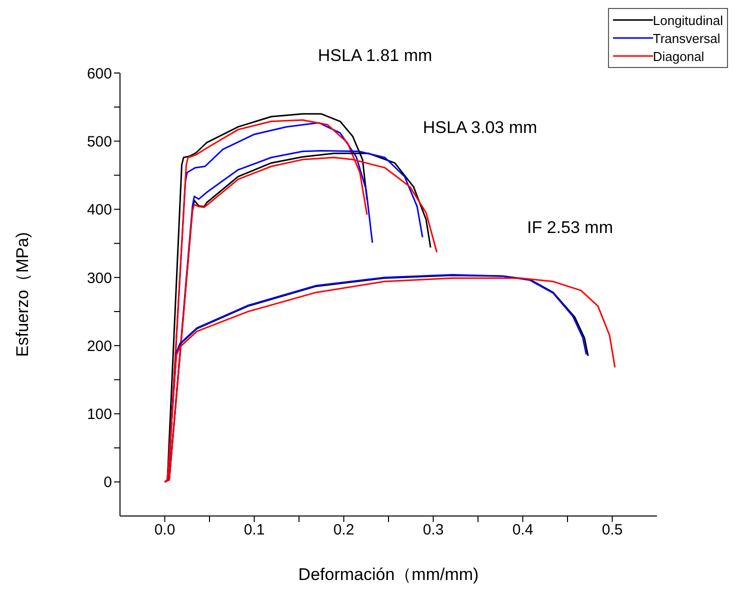 This screenshot has height=597, width=746. What do you see at coordinates (686, 38) in the screenshot?
I see `legend-label: Transversal` at bounding box center [686, 38].